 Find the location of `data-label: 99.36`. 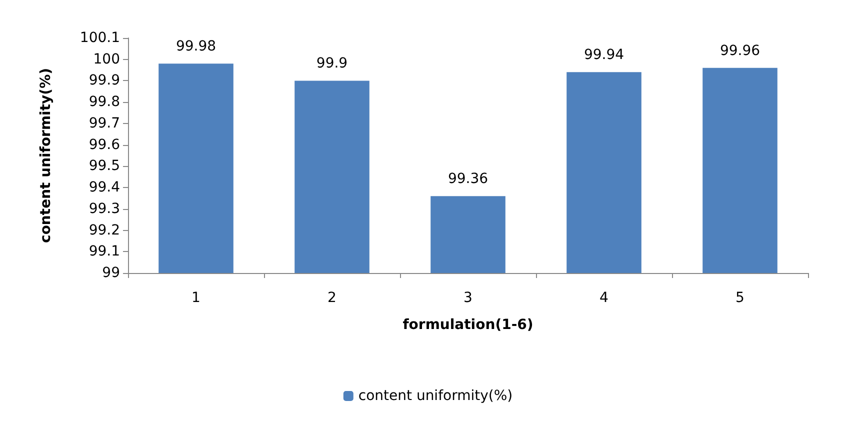

data-label: 99.36 is located at coordinates (468, 179).